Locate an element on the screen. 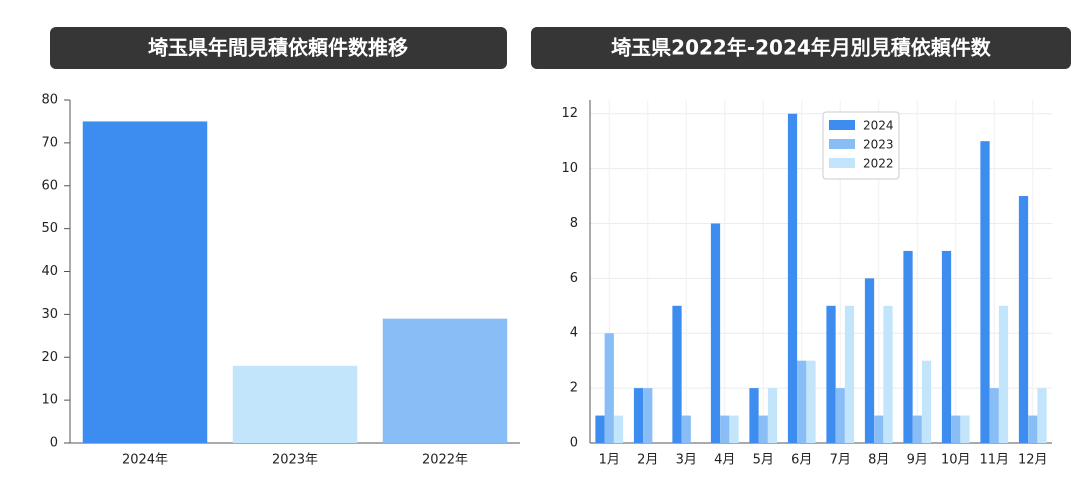 This screenshot has width=1080, height=495. legend-label: 2023 is located at coordinates (878, 145).